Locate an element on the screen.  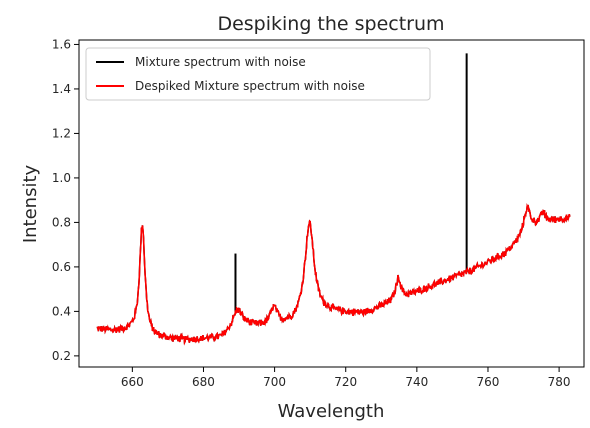
x-tick-label: 780 is located at coordinates (559, 382).